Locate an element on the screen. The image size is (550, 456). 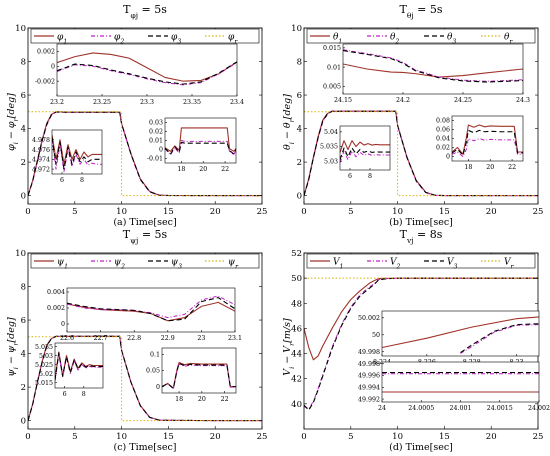
x-tick-label: 23.1 is located at coordinates (235, 338).